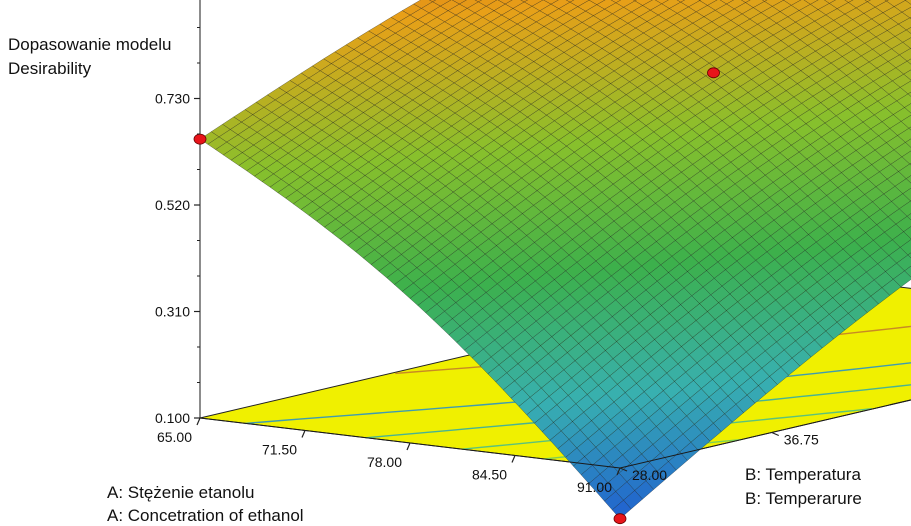 The width and height of the screenshot is (911, 526). What do you see at coordinates (384, 462) in the screenshot?
I see `x-tick-label: 78.00` at bounding box center [384, 462].